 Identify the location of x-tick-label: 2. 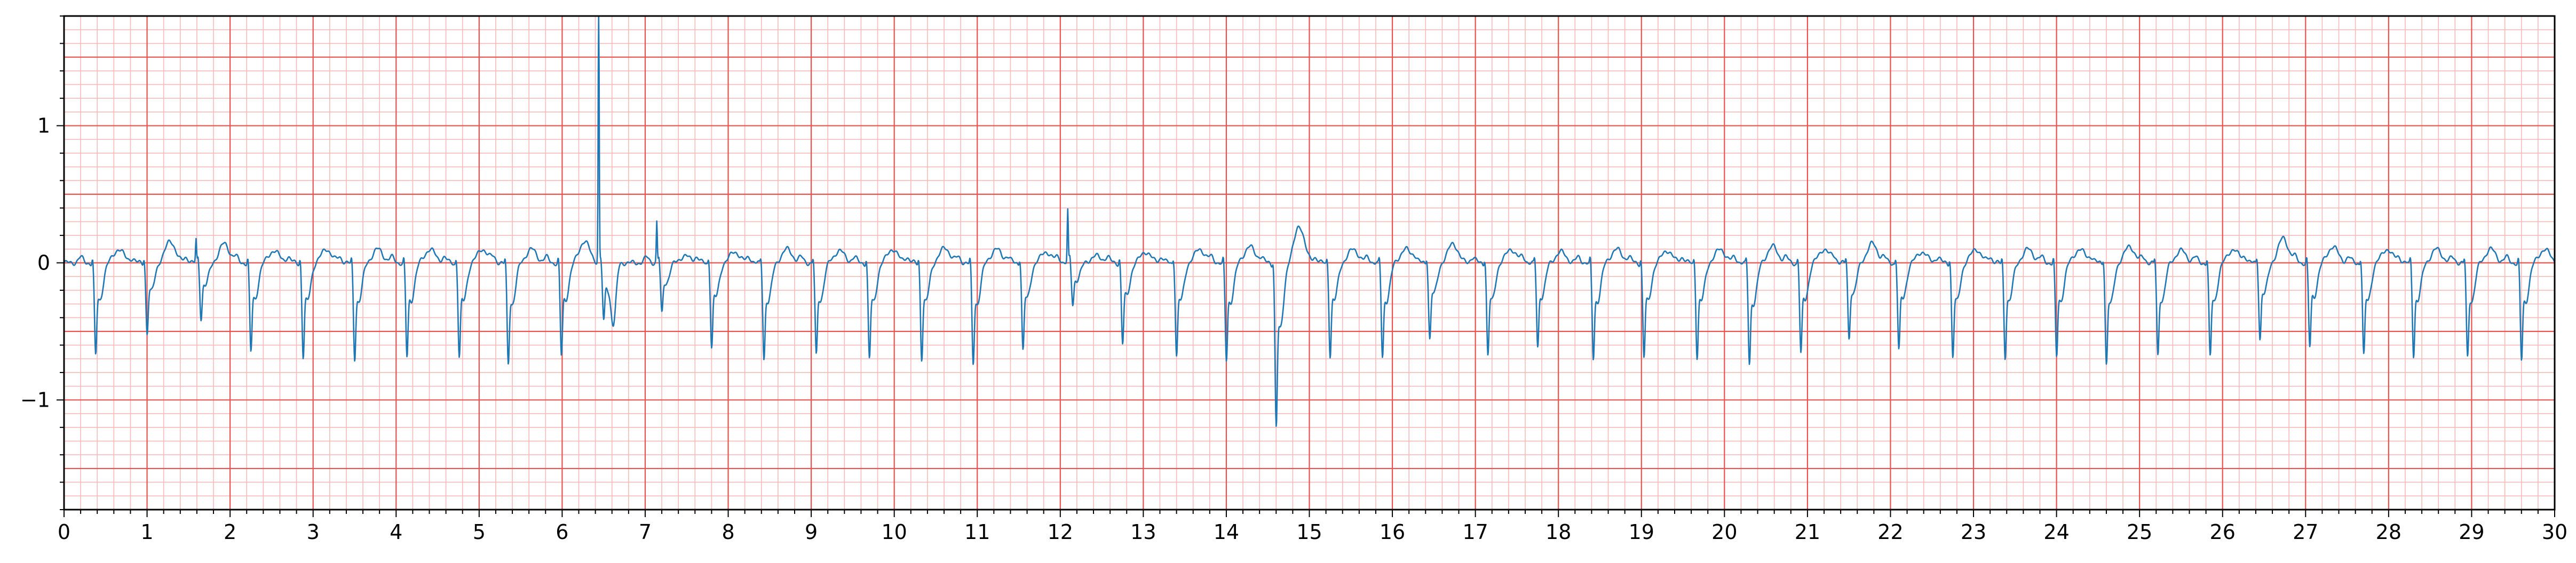
(230, 532).